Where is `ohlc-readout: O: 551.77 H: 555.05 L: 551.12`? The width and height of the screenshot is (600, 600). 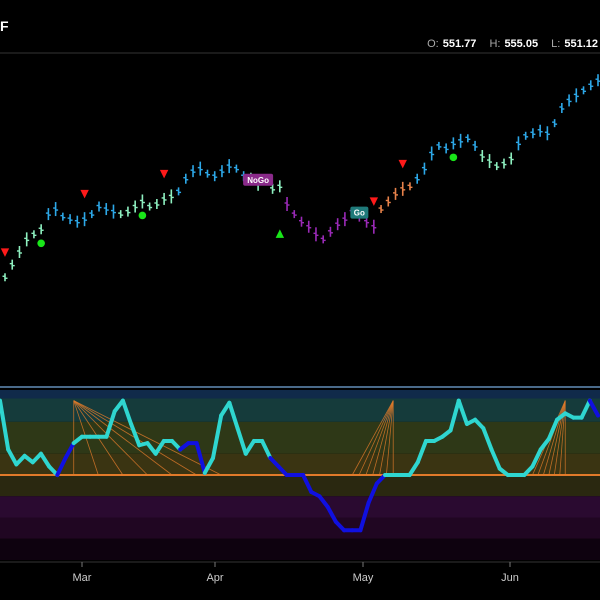
ohlc-readout: O: 551.77 H: 555.05 L: 551.12 is located at coordinates (507, 44).